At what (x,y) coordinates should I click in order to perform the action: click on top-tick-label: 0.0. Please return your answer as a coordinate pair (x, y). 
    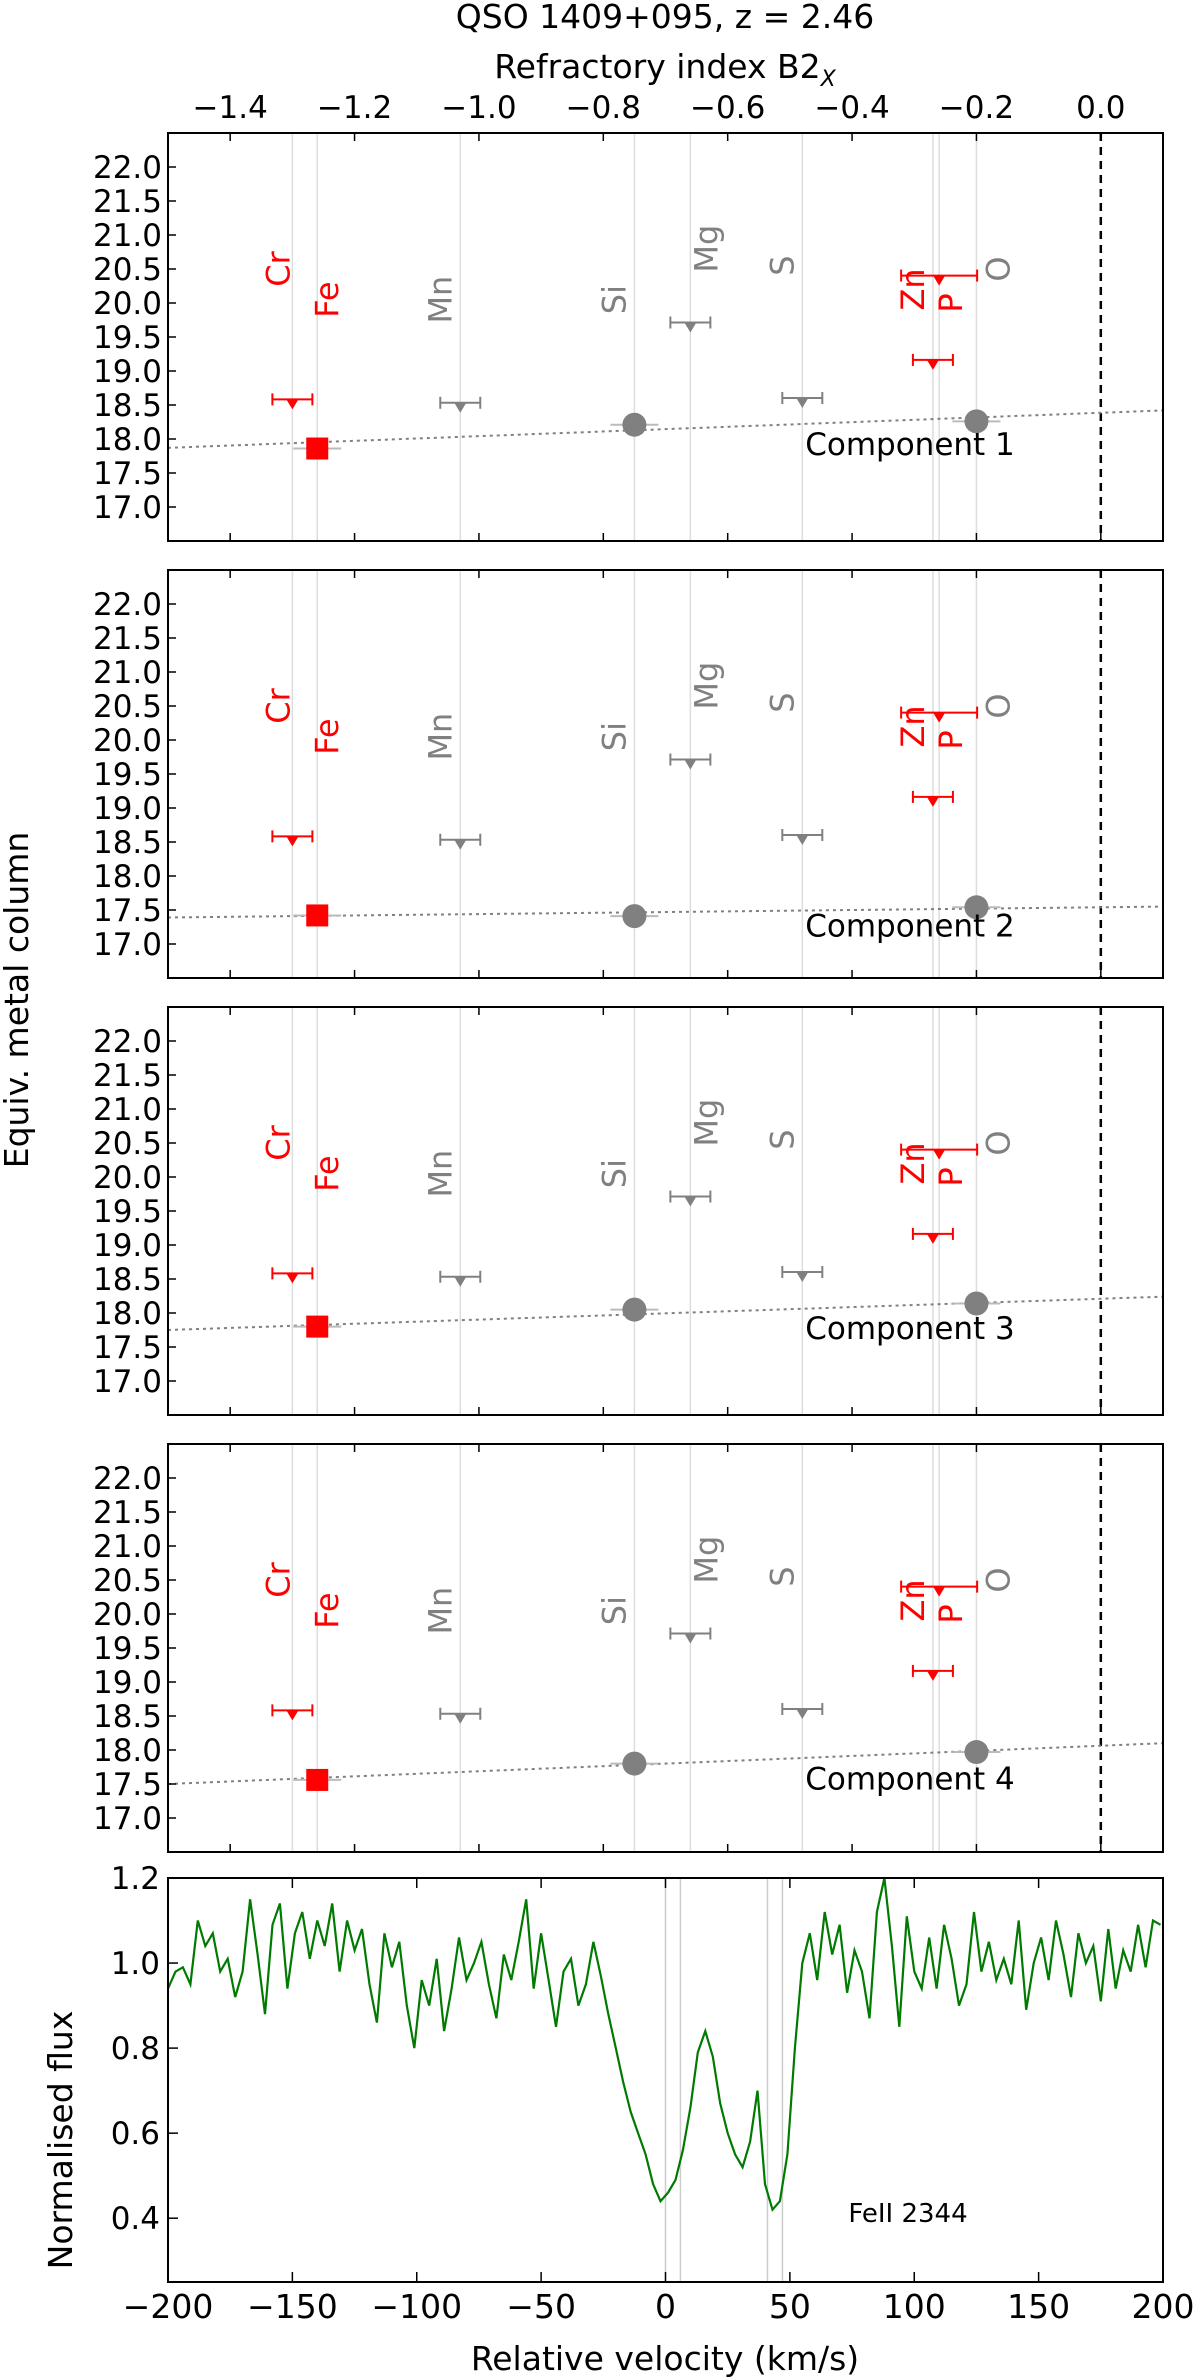
    Looking at the image, I should click on (1100, 108).